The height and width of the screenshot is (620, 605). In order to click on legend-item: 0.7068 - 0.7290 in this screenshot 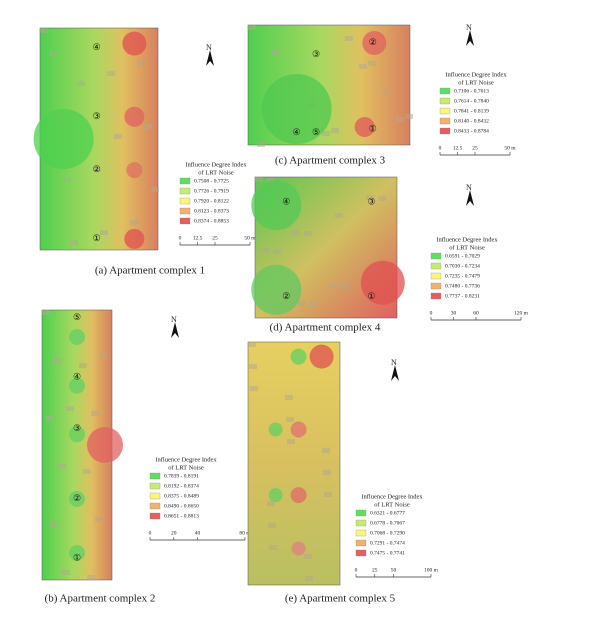, I will do `click(387, 533)`.